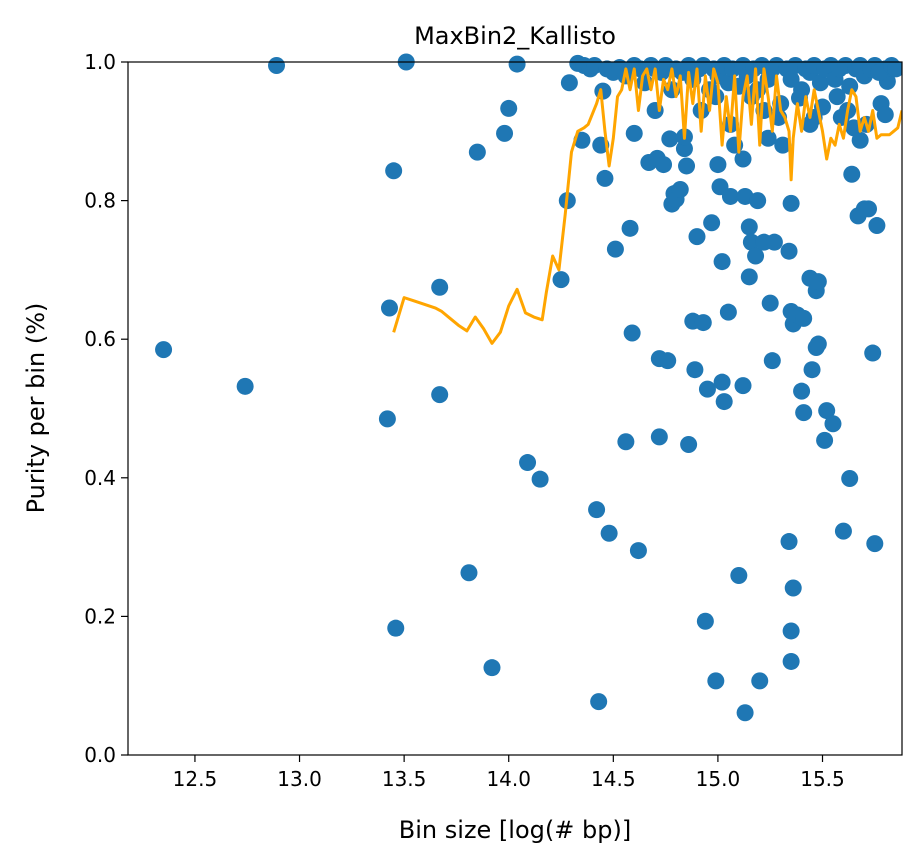 The width and height of the screenshot is (922, 867). What do you see at coordinates (195, 779) in the screenshot?
I see `x-tick-label: 12.5` at bounding box center [195, 779].